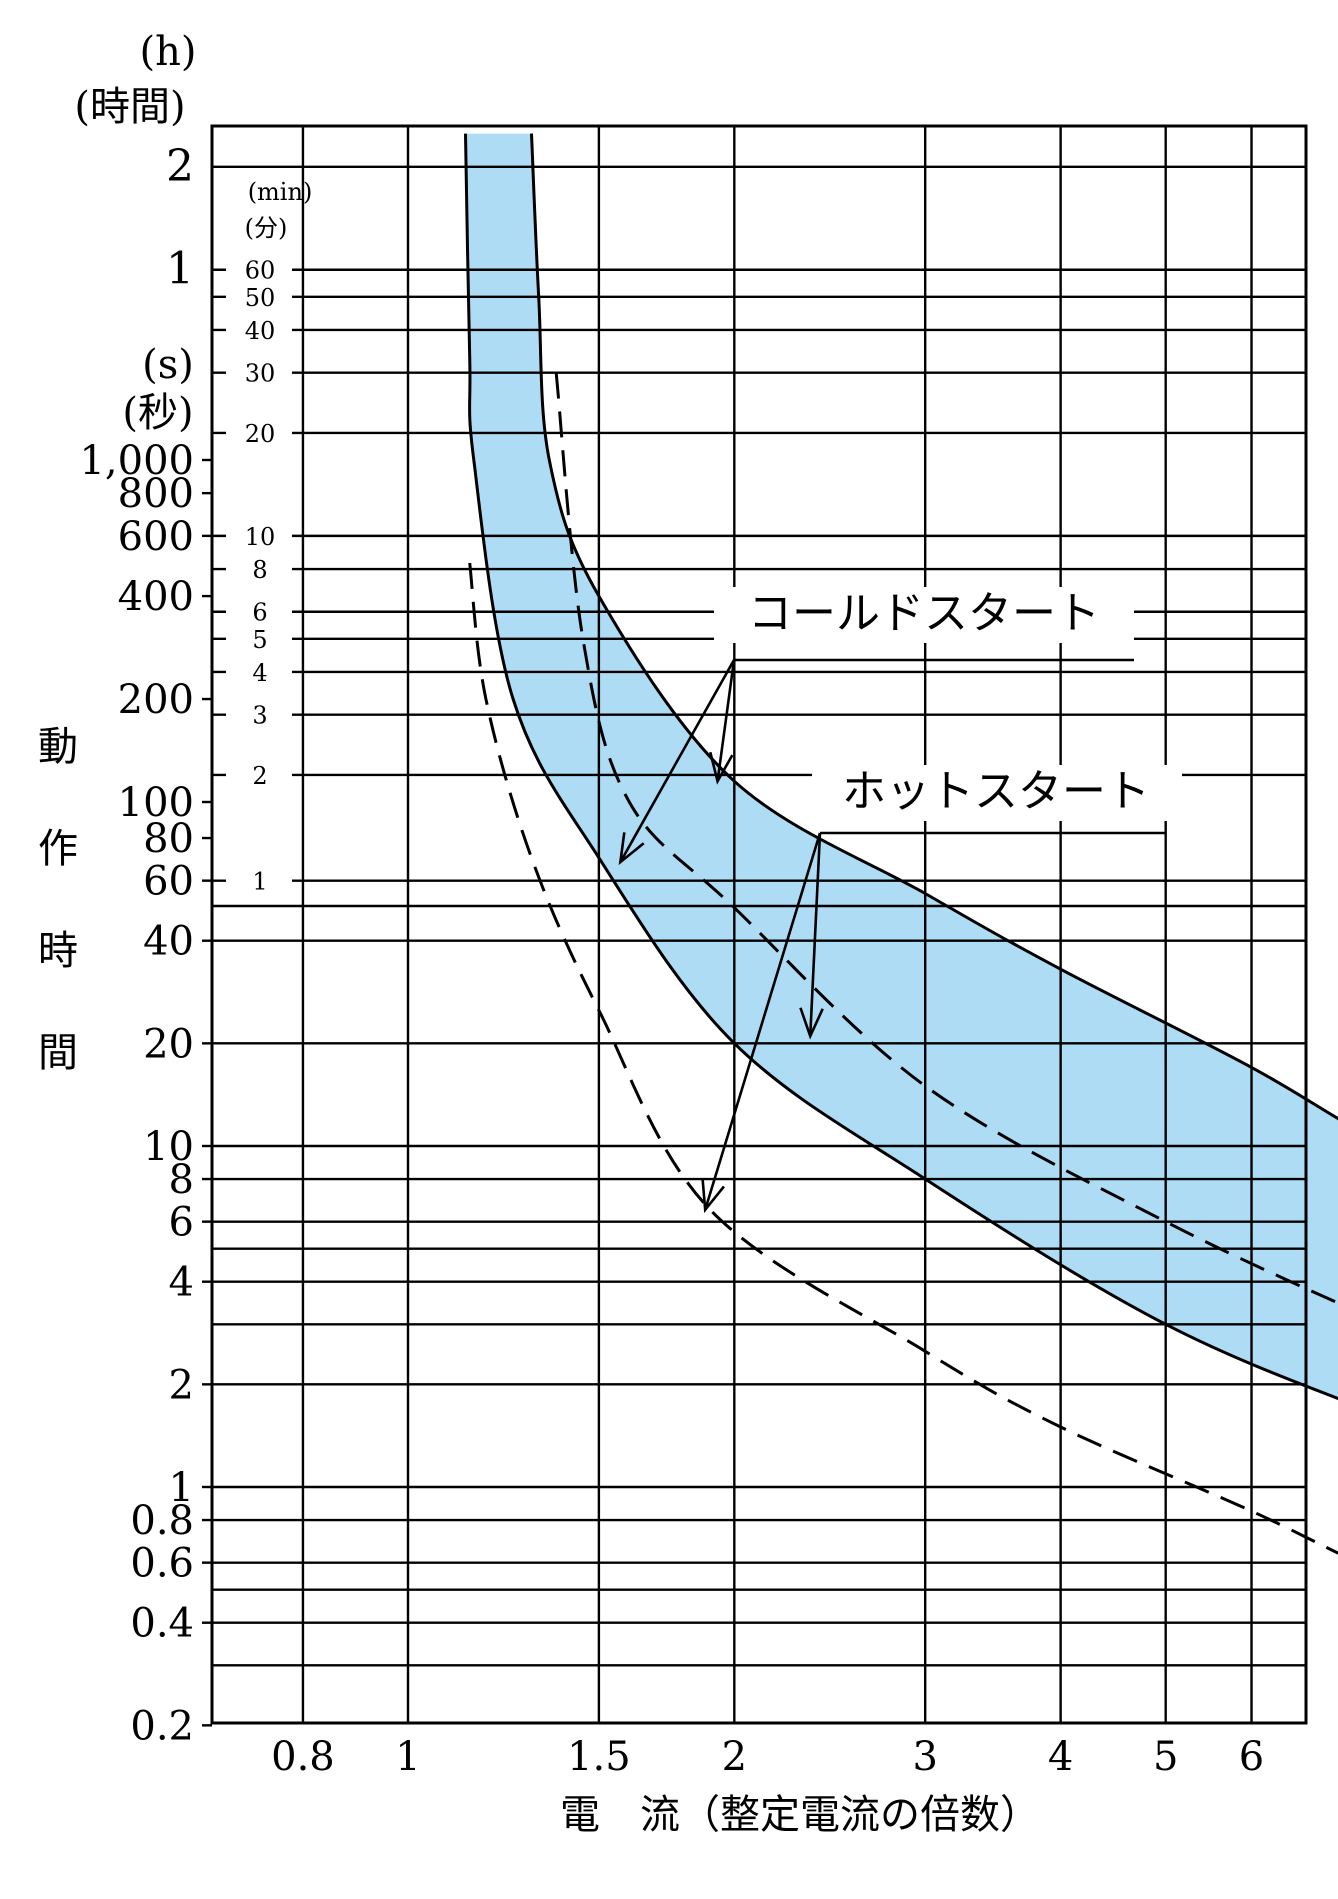 The width and height of the screenshot is (1338, 1899). Describe the element at coordinates (180, 166) in the screenshot. I see `hour-tick-label: 2` at that location.